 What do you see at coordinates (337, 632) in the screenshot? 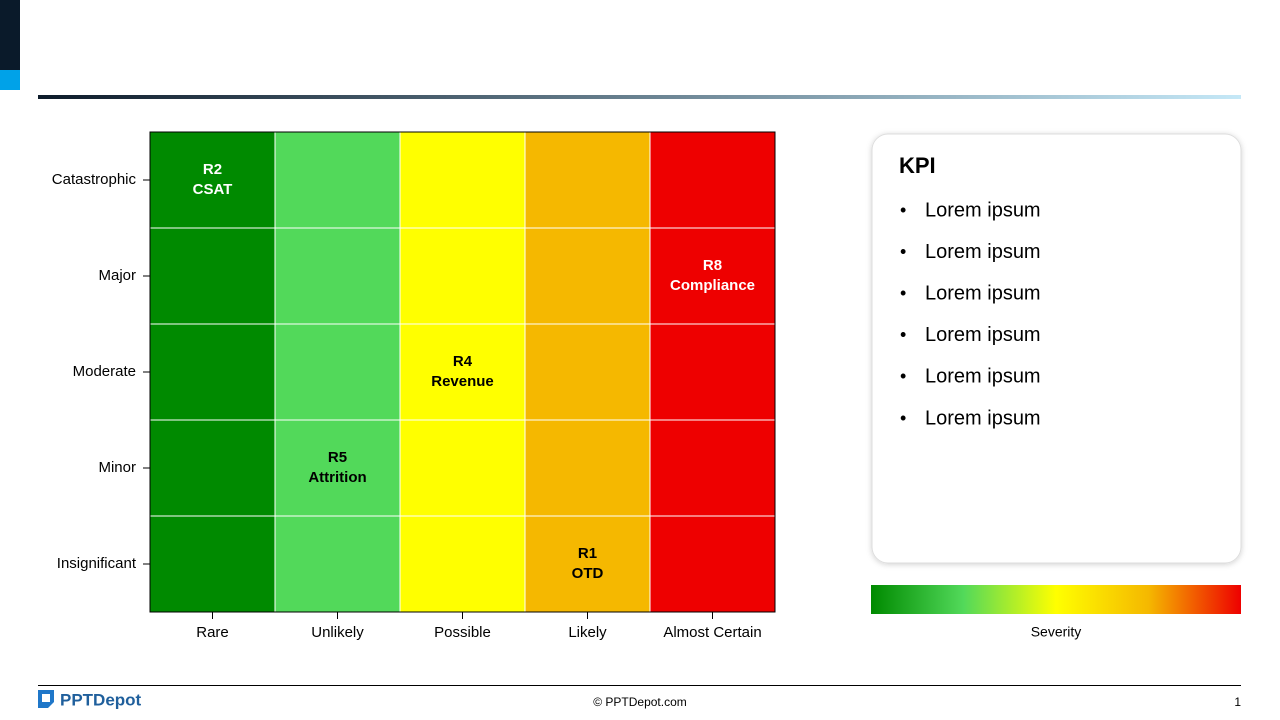
I see `x-tick-label: Unlikely` at bounding box center [337, 632].